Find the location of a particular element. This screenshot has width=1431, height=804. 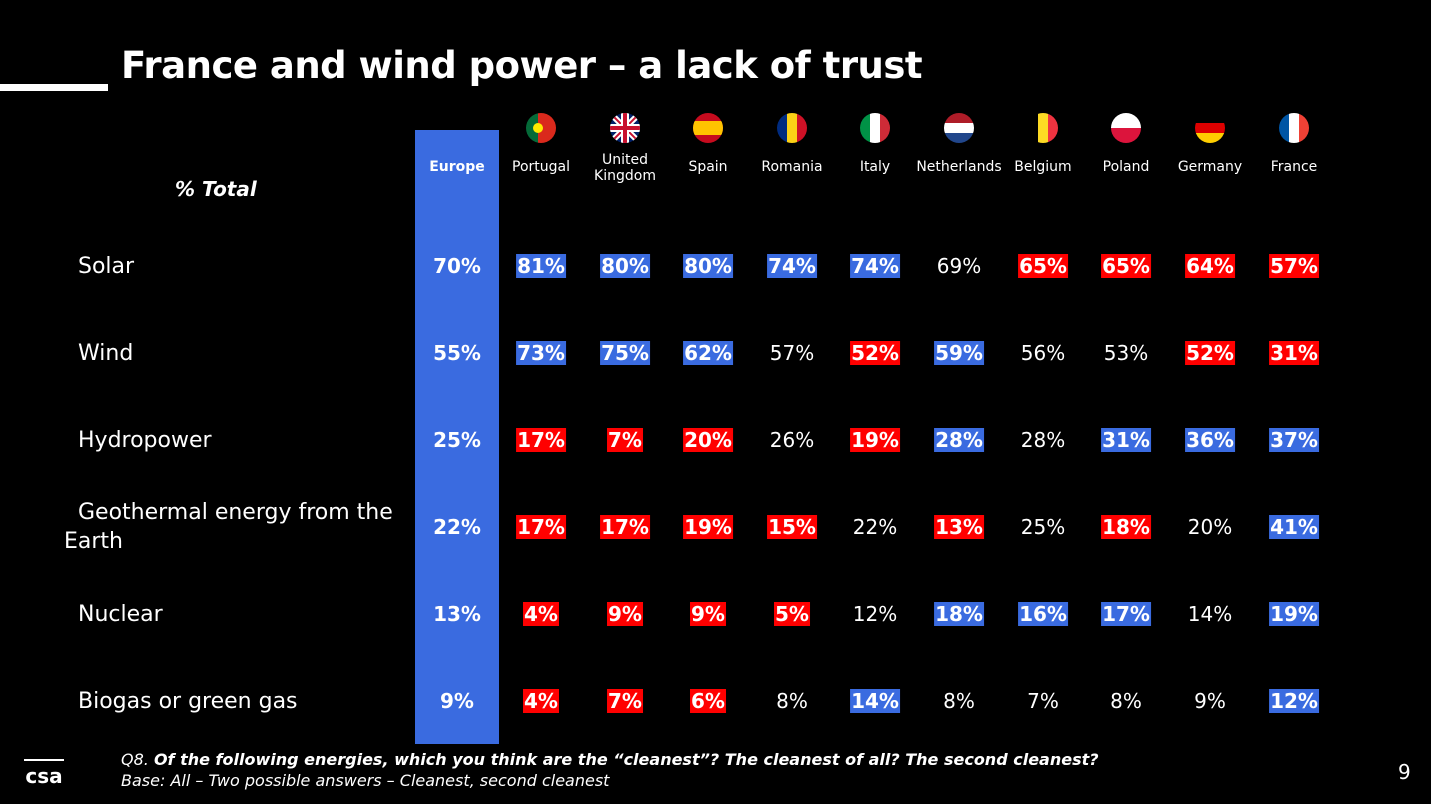

poland-flag-icon is located at coordinates (1126, 128).